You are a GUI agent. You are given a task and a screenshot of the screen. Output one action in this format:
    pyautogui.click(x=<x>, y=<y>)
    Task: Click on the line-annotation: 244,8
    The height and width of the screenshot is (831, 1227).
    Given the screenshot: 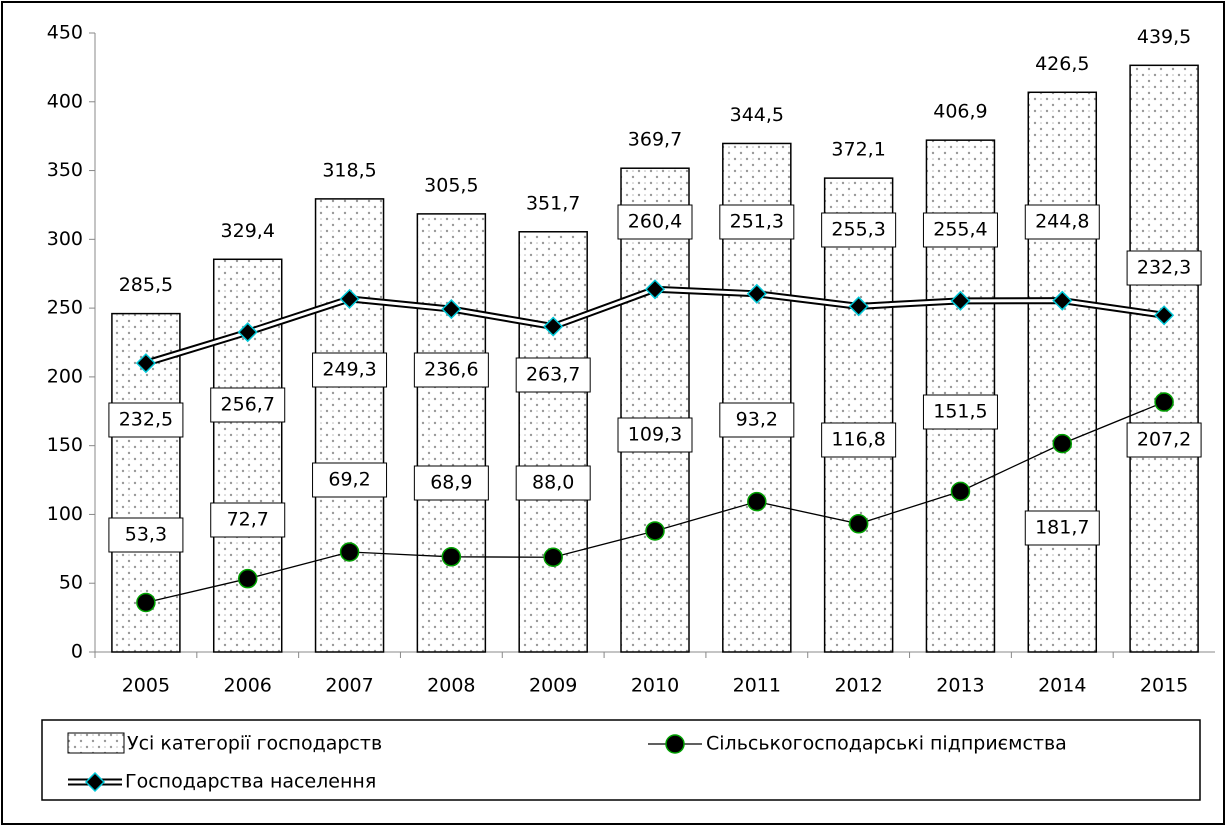 What is the action you would take?
    pyautogui.click(x=1062, y=222)
    